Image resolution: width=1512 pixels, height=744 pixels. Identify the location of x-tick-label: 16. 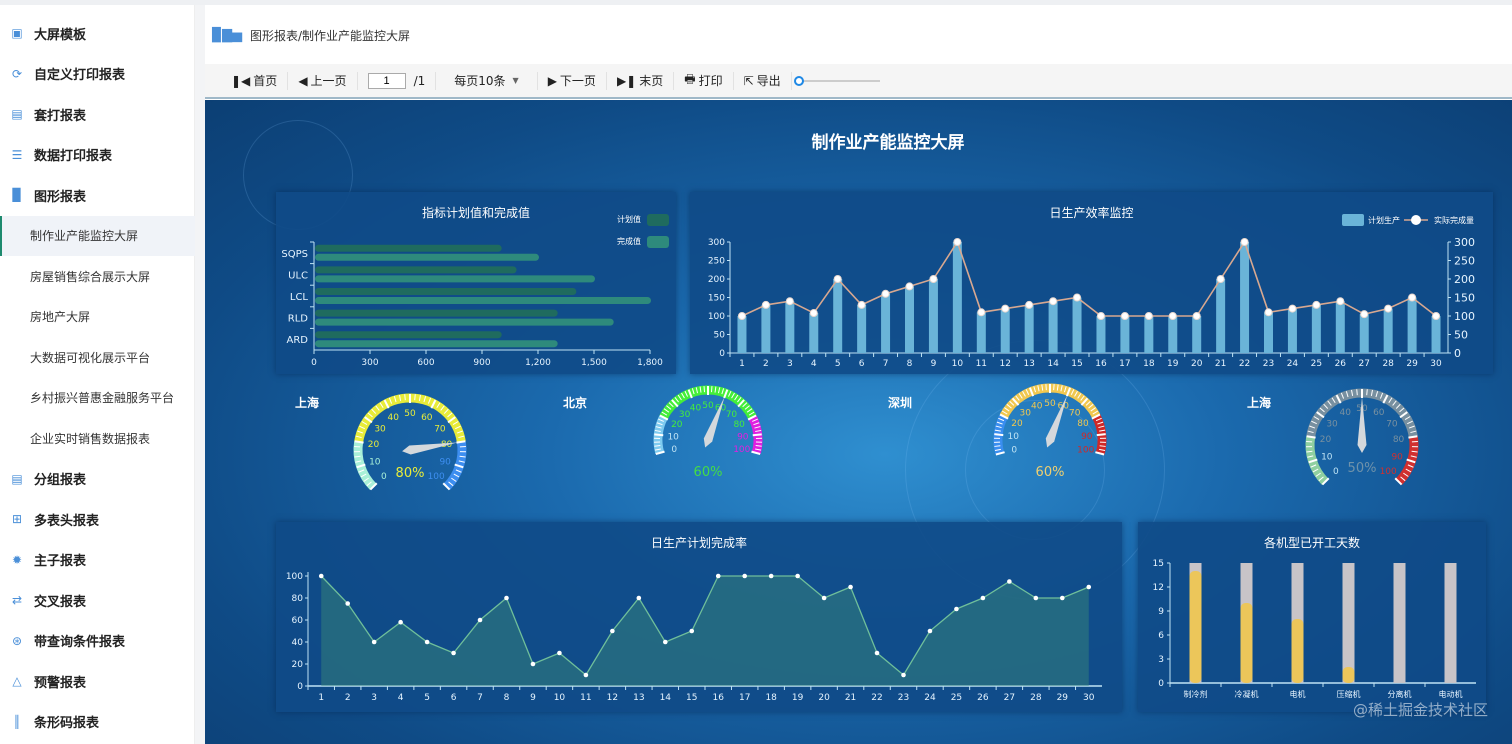
(1101, 364).